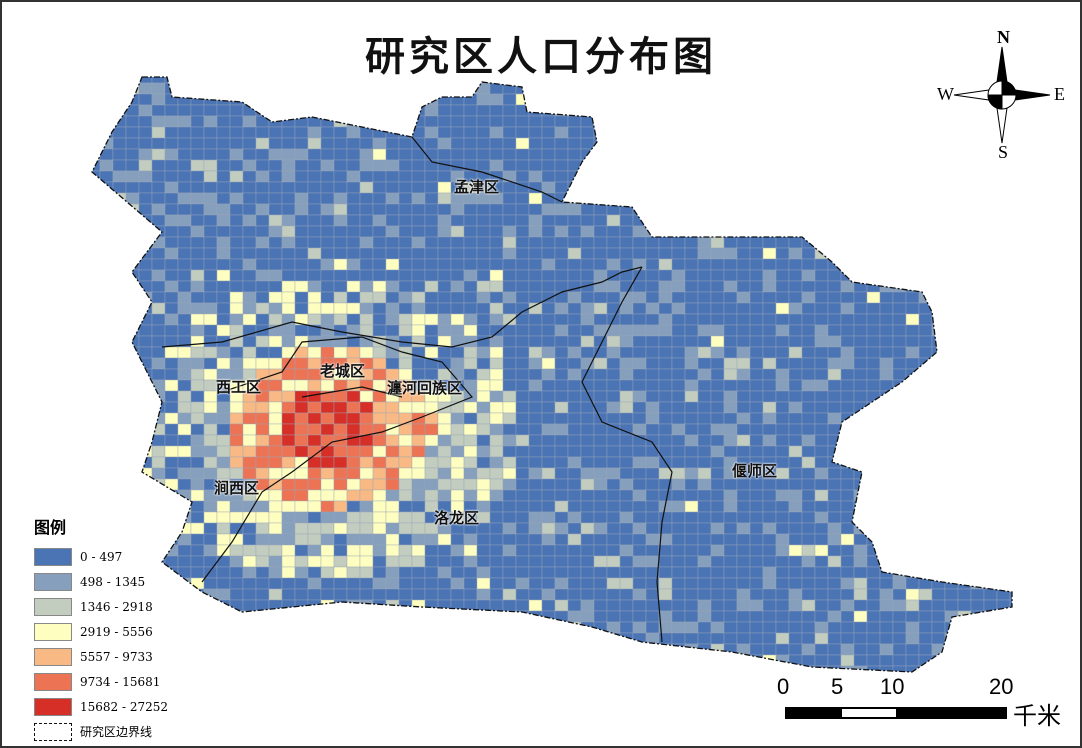  I want to click on scale-tick: 0, so click(783, 686).